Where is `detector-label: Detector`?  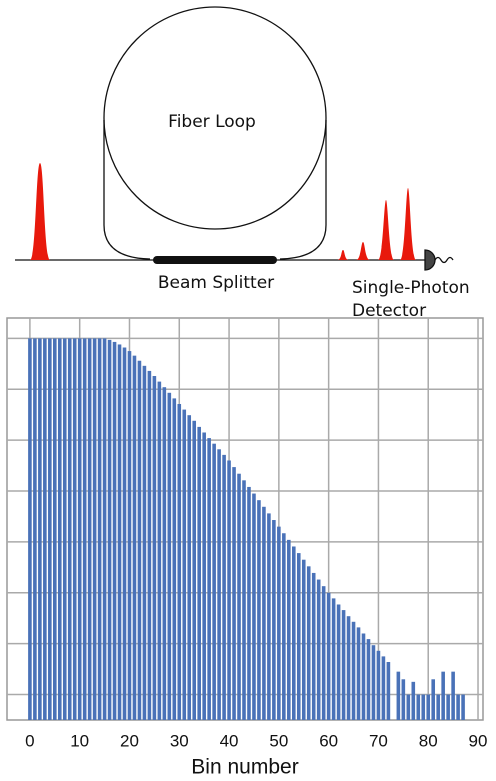 detector-label: Detector is located at coordinates (389, 311).